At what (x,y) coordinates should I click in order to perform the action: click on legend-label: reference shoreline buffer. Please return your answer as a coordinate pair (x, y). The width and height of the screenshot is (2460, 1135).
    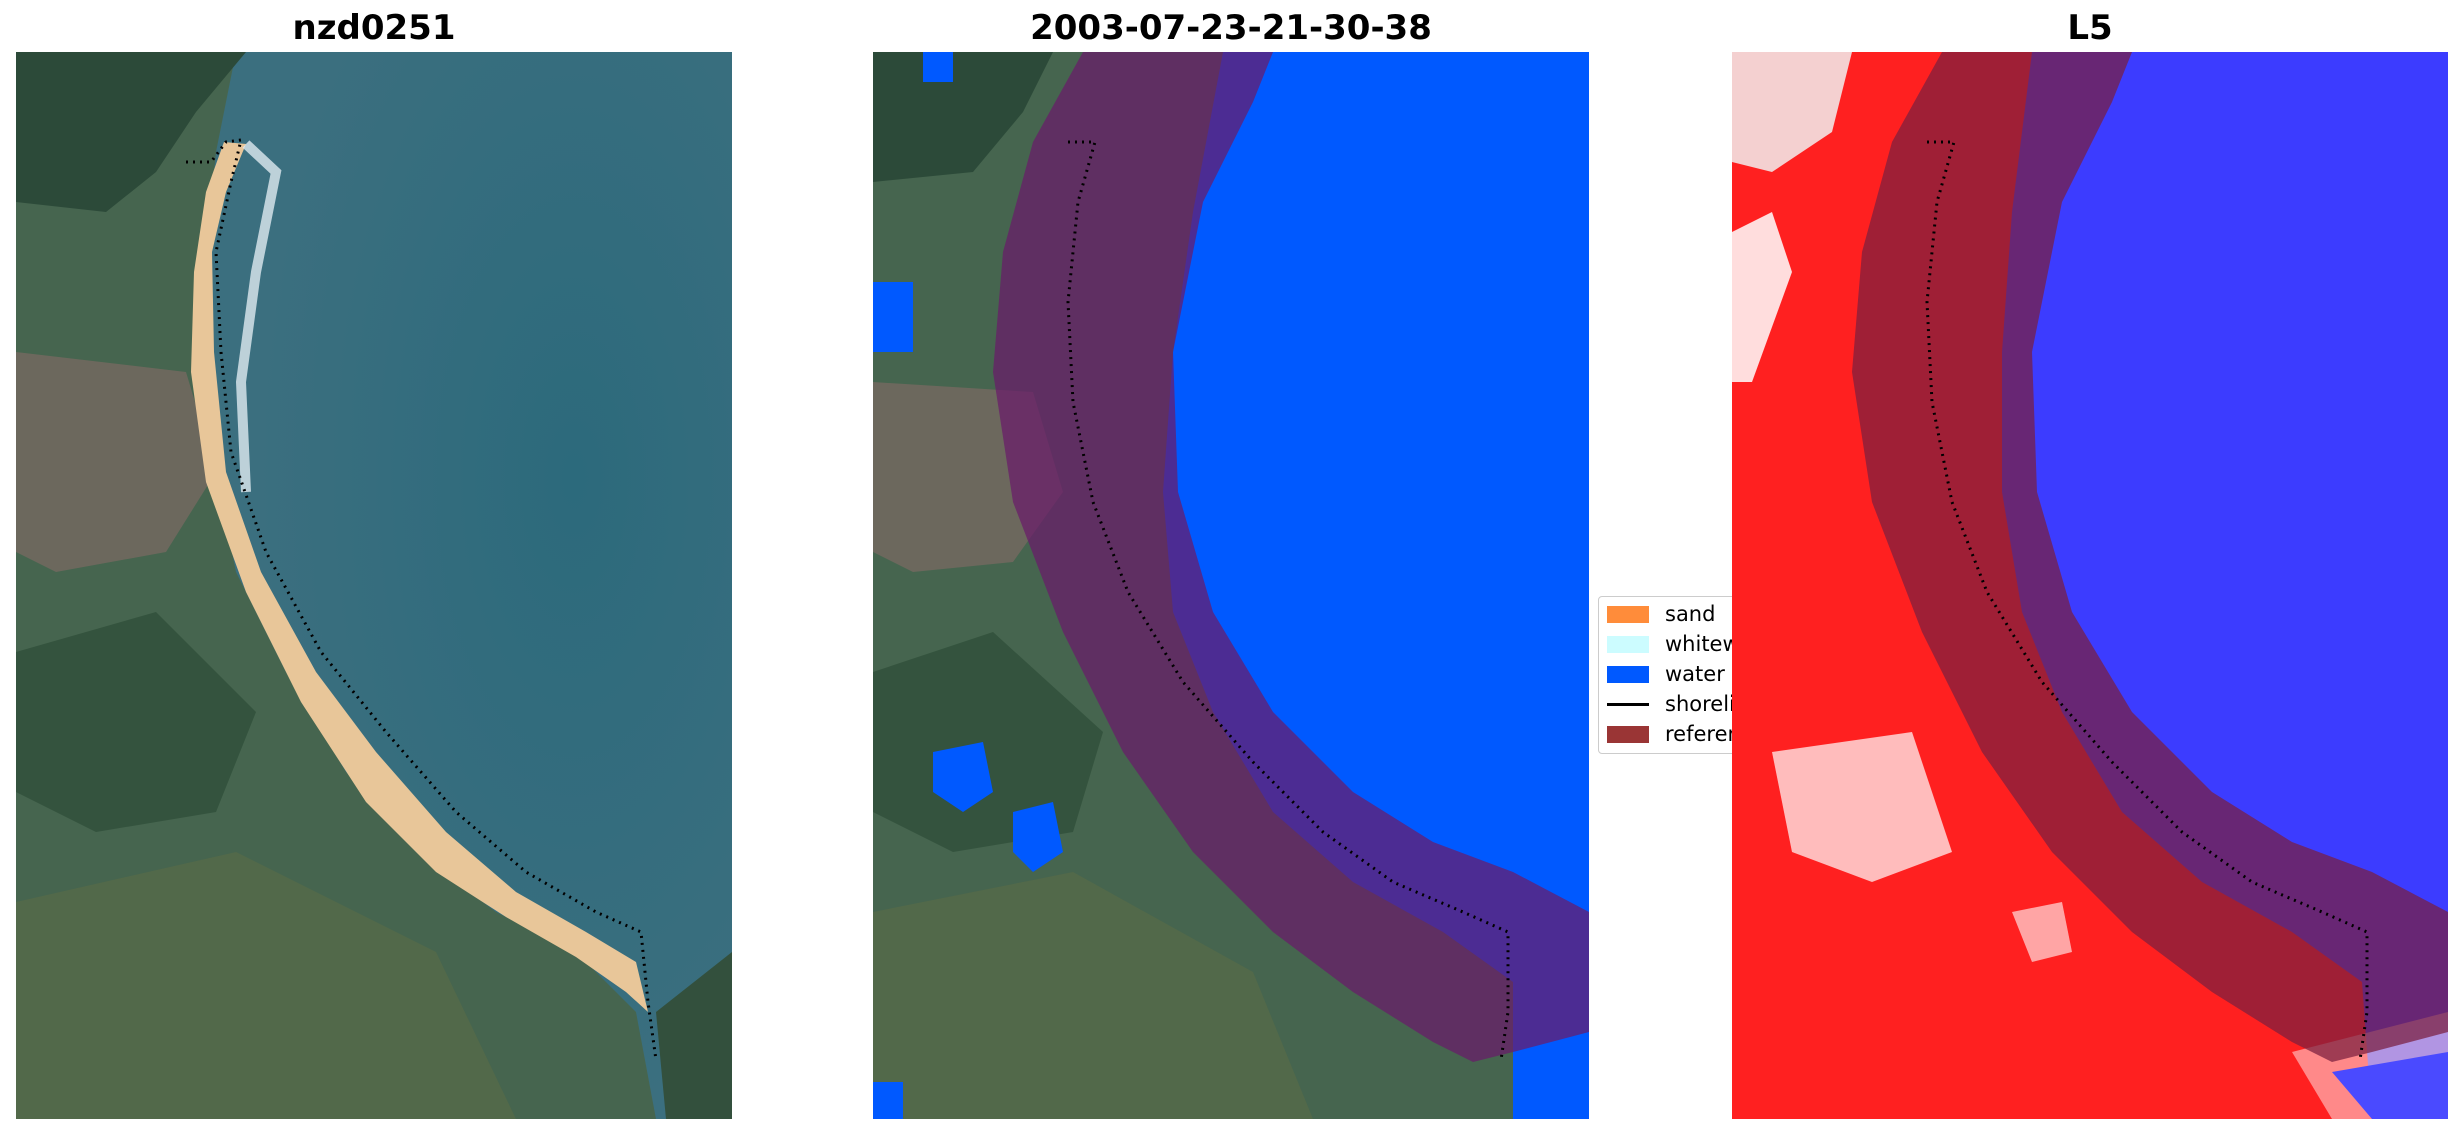
    Looking at the image, I should click on (1701, 734).